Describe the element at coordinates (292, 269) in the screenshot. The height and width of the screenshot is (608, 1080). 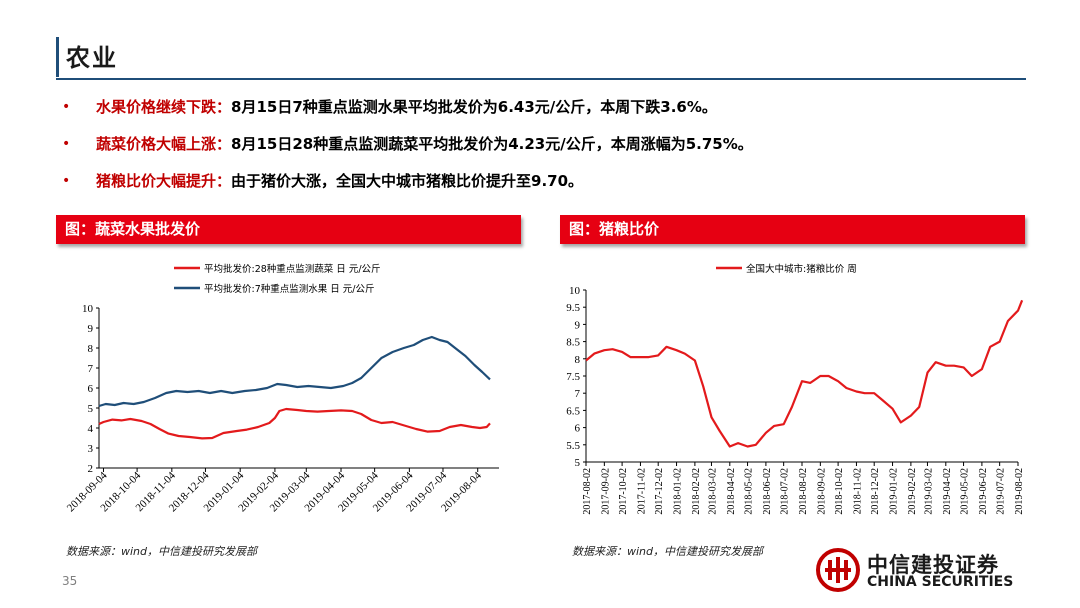
I see `legend-label: 平均批发价:28种重点监测蔬菜 日 元/公斤` at that location.